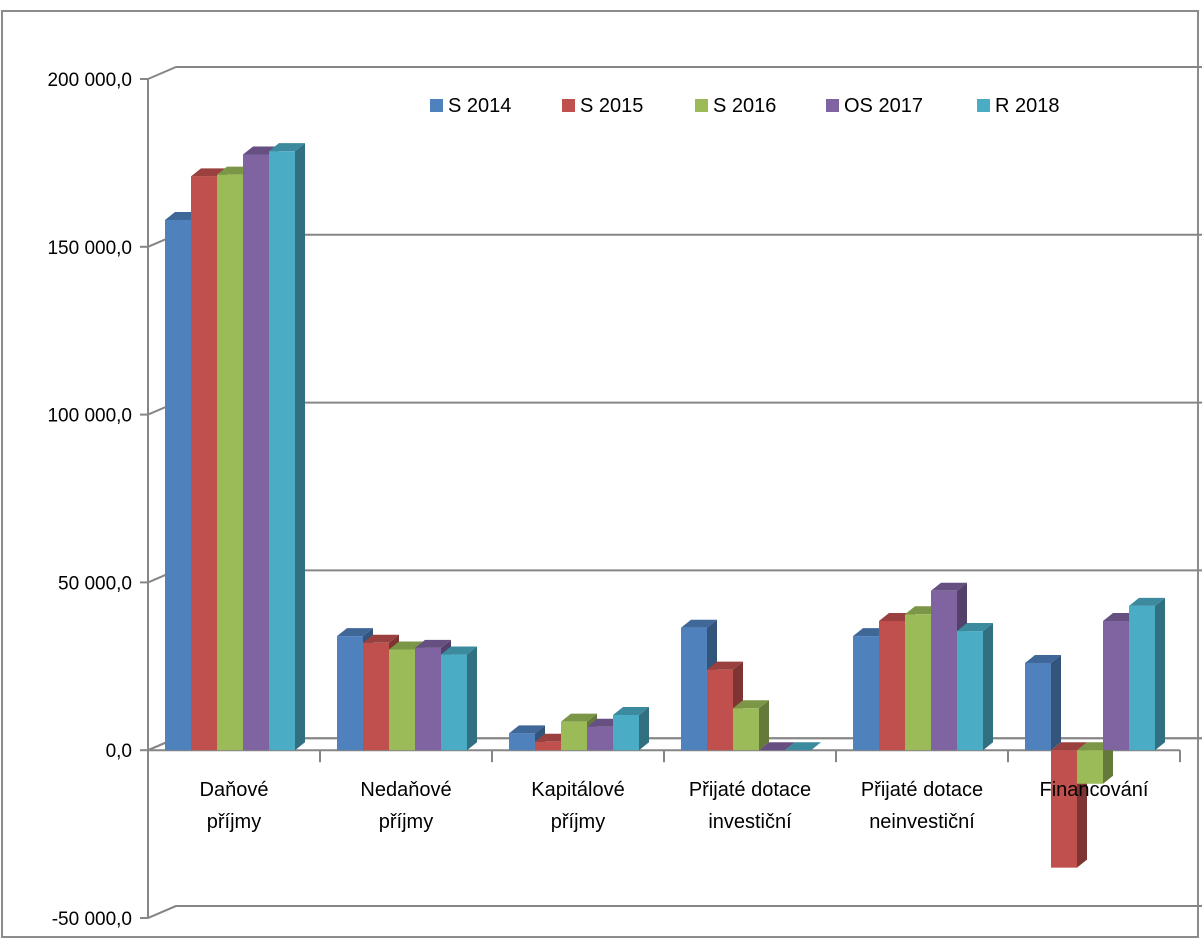 This screenshot has height=940, width=1202. Describe the element at coordinates (611, 106) in the screenshot. I see `legend-label: S 2015` at that location.